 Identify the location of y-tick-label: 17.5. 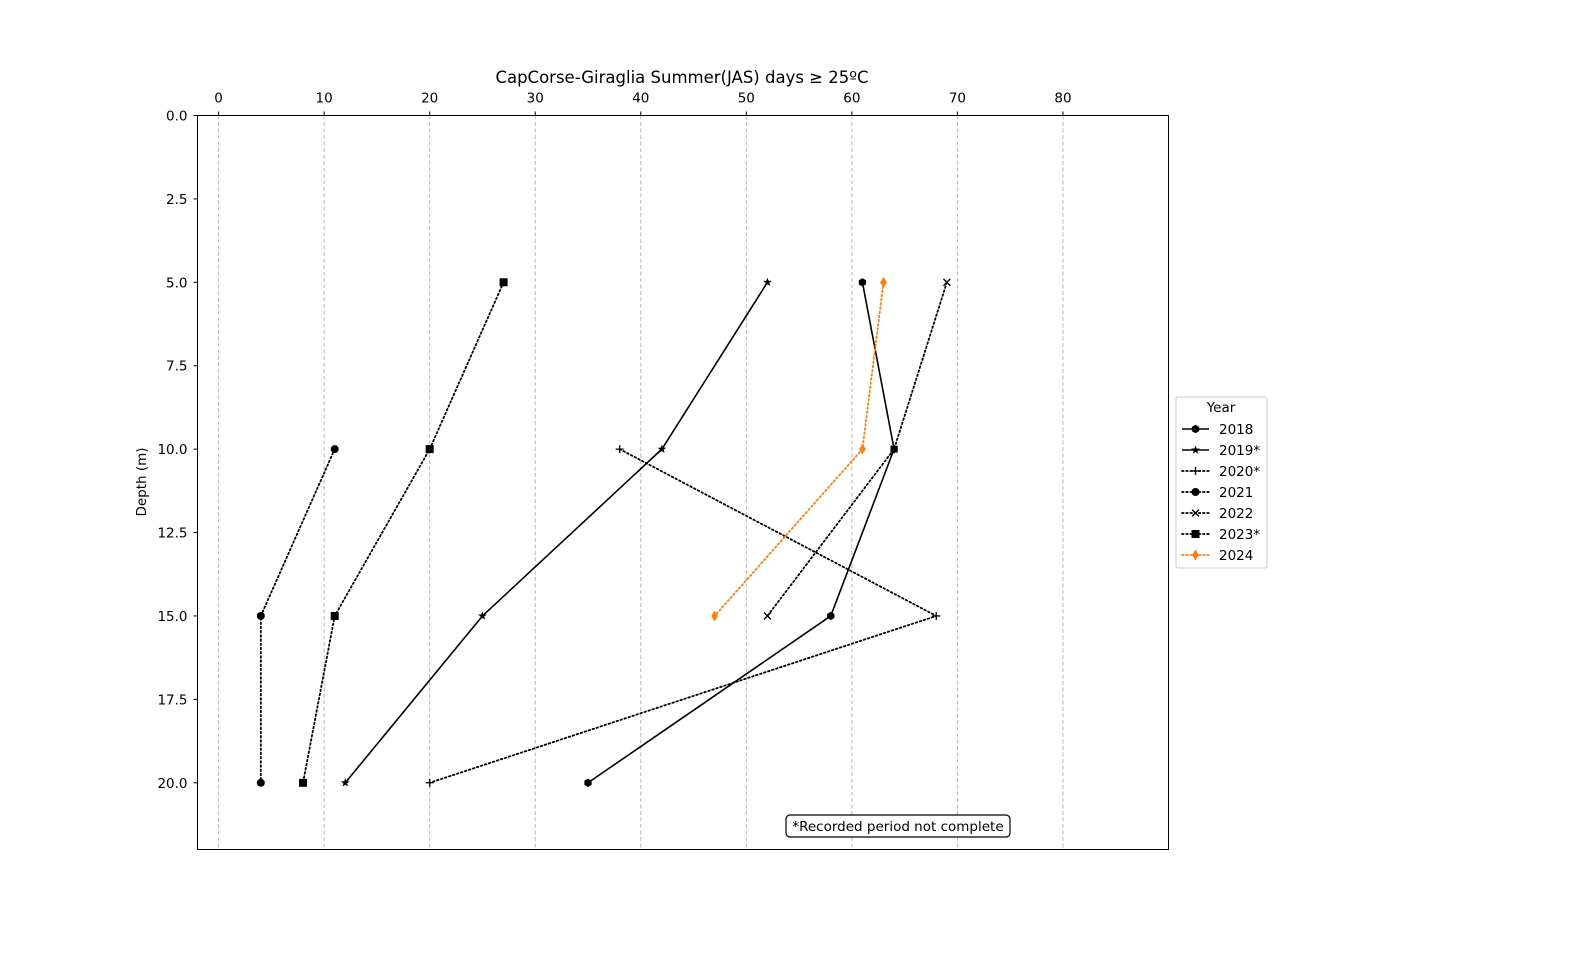
(172, 700).